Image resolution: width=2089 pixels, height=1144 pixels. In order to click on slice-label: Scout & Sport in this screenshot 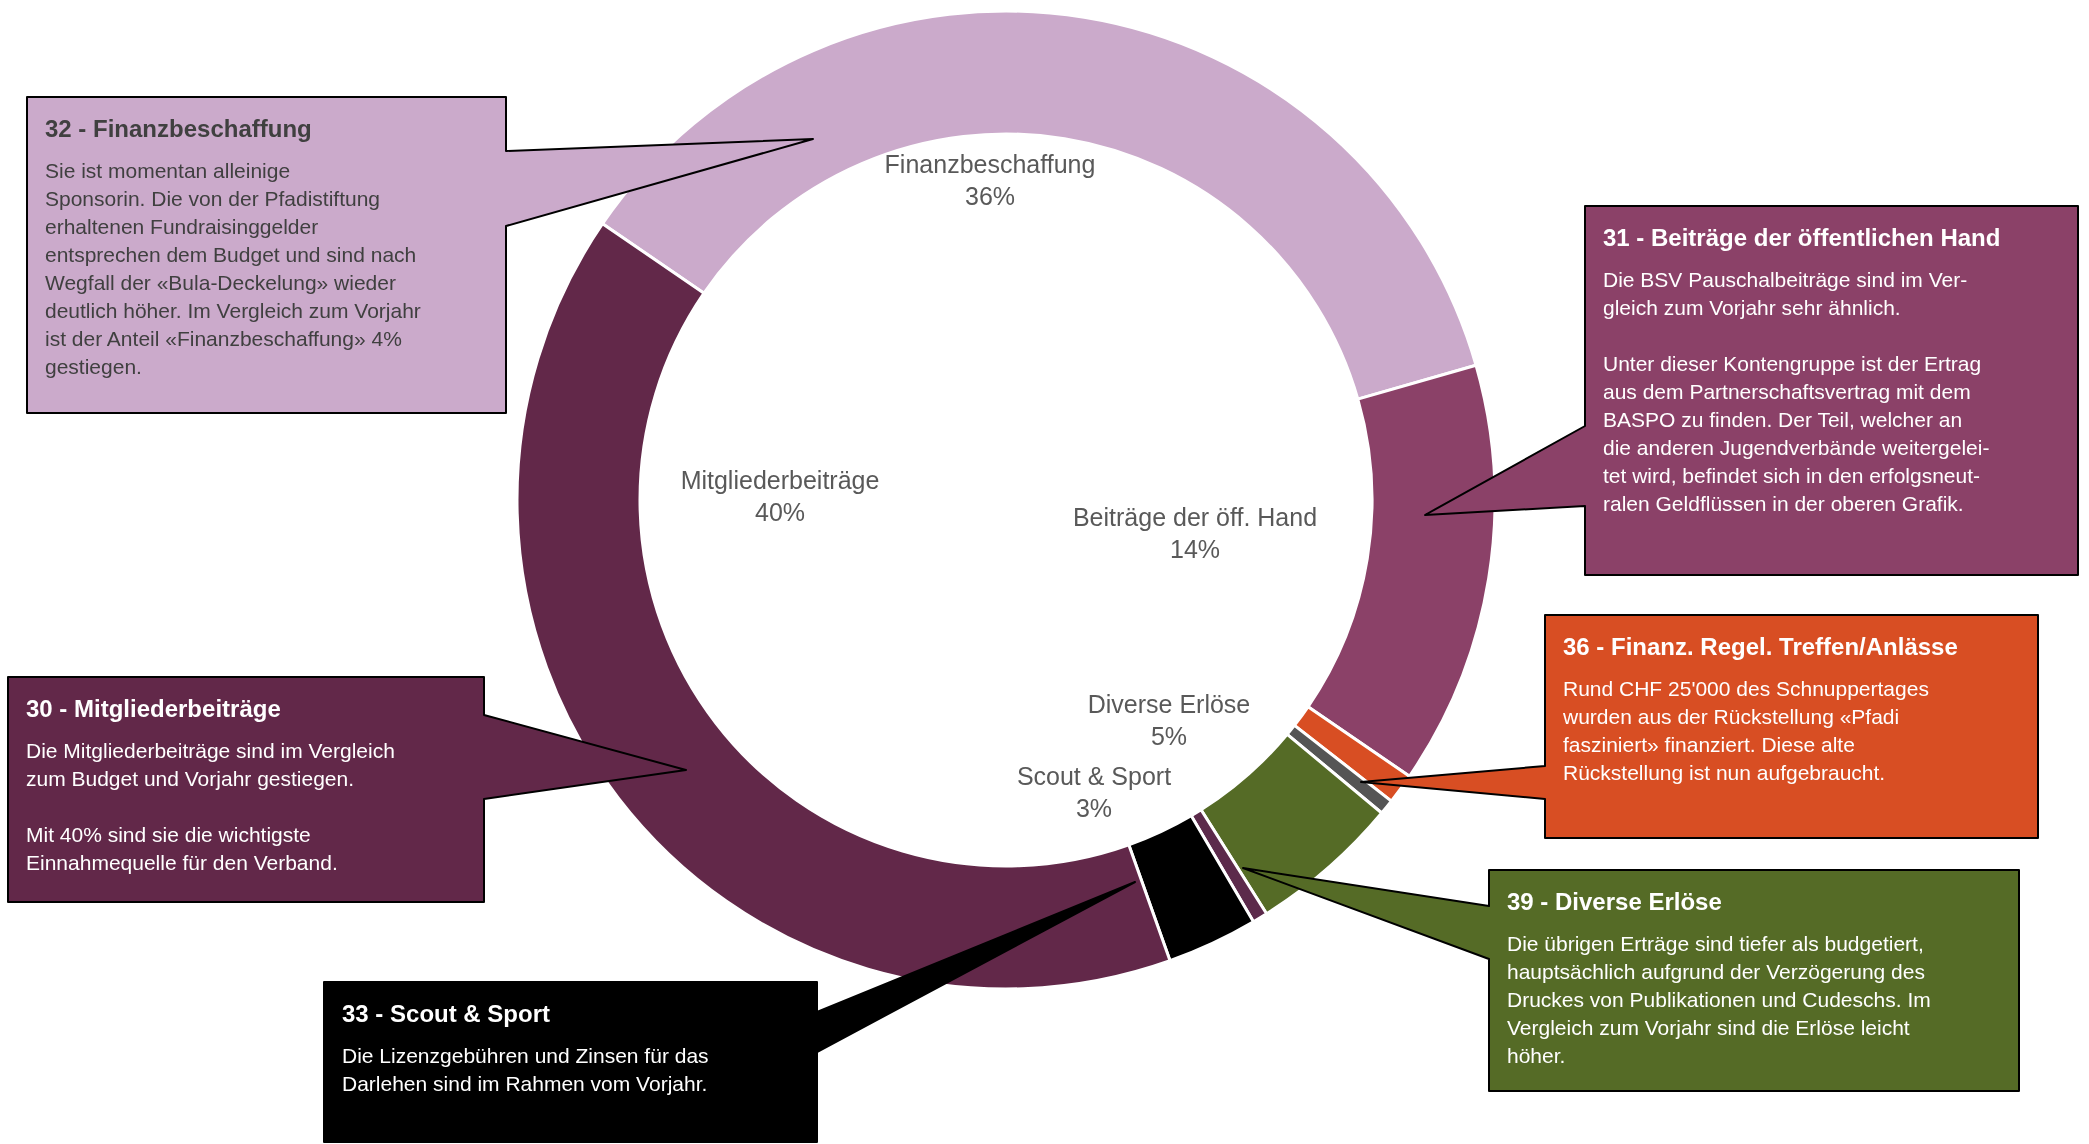, I will do `click(1094, 776)`.